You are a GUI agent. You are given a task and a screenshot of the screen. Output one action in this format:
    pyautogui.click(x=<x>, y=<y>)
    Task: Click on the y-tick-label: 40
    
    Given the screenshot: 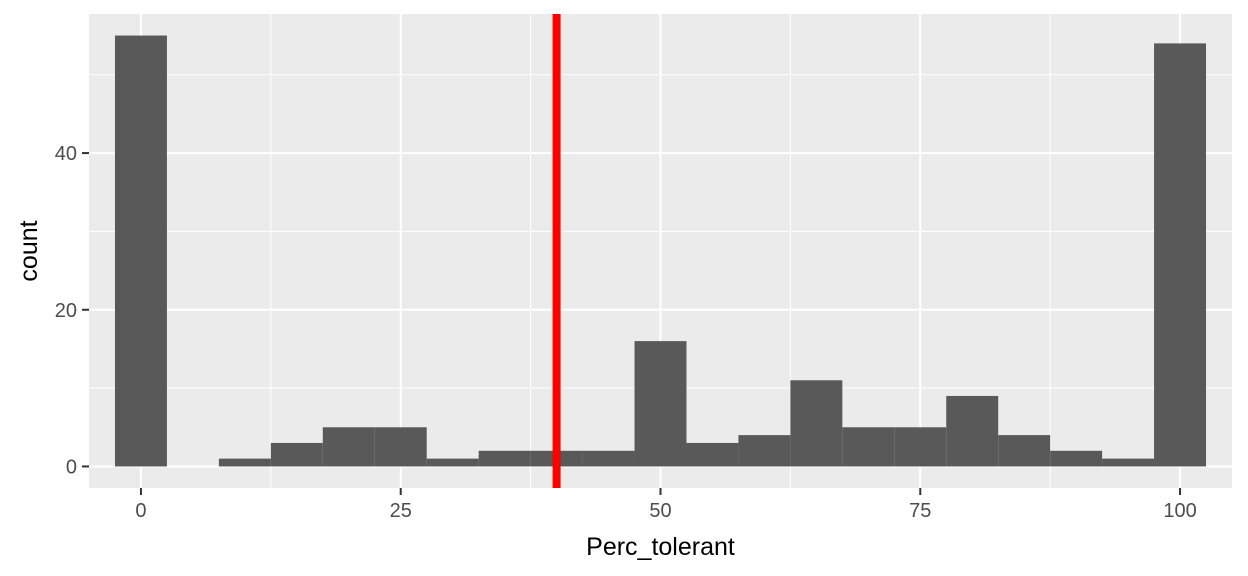 What is the action you would take?
    pyautogui.click(x=66, y=154)
    